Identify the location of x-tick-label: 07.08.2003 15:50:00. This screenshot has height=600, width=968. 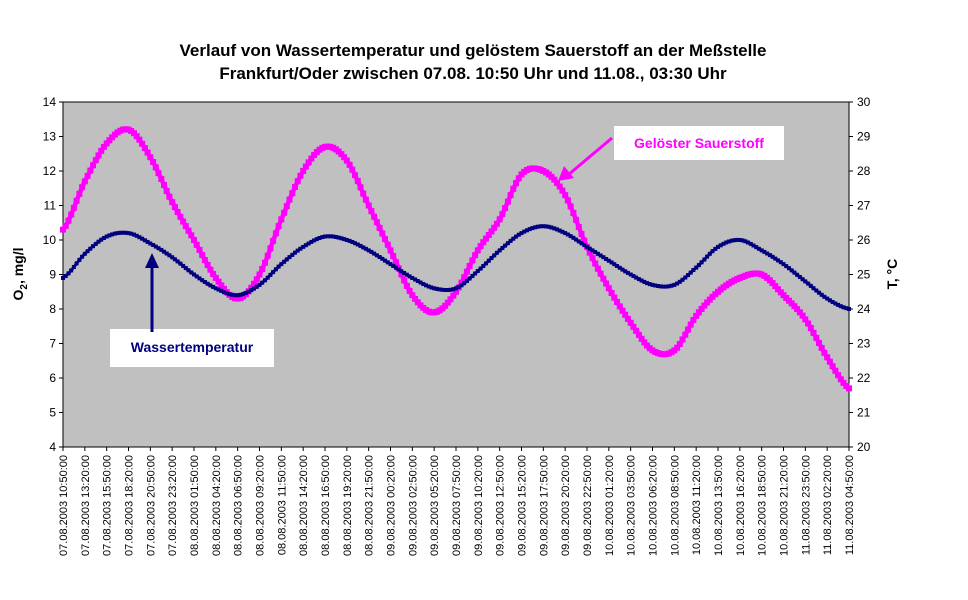
(108, 505).